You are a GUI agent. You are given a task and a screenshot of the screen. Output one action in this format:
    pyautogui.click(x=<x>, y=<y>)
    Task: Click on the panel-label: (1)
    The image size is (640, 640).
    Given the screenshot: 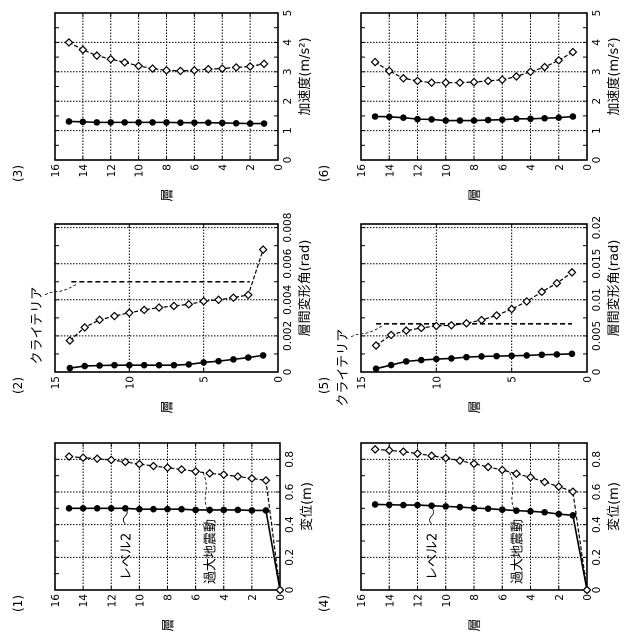 What is the action you would take?
    pyautogui.click(x=18, y=603)
    